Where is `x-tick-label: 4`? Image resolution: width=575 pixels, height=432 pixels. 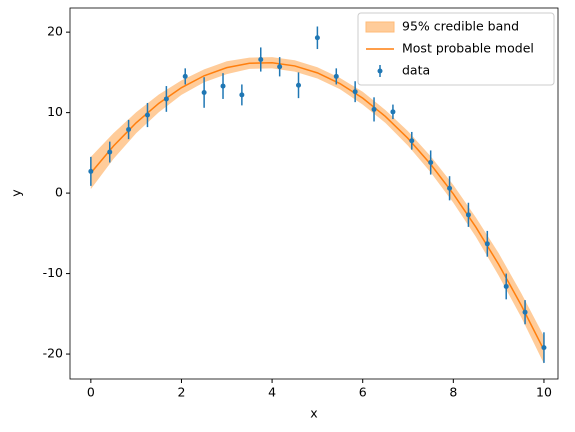 x-tick-label: 4 is located at coordinates (272, 392).